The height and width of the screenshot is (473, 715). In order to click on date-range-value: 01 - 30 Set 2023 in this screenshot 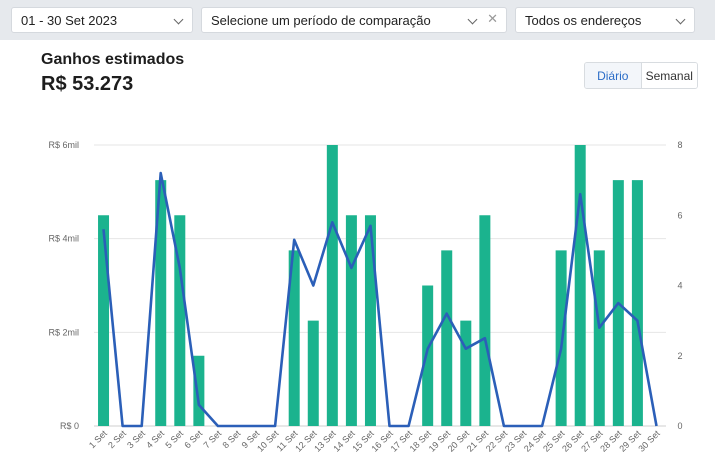, I will do `click(69, 20)`.